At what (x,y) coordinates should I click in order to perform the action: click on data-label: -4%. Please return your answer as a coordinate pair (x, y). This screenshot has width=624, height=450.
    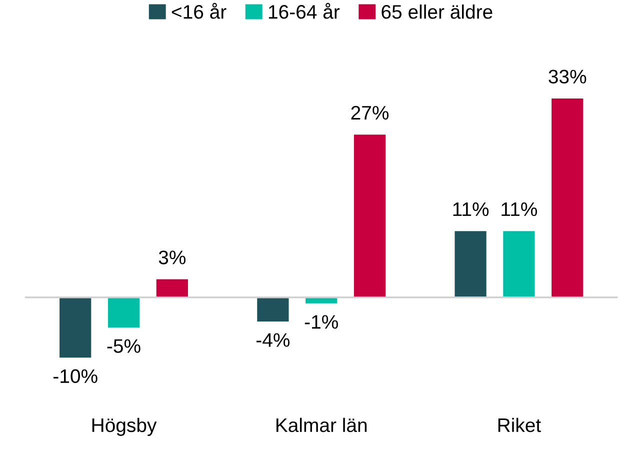
    Looking at the image, I should click on (273, 340).